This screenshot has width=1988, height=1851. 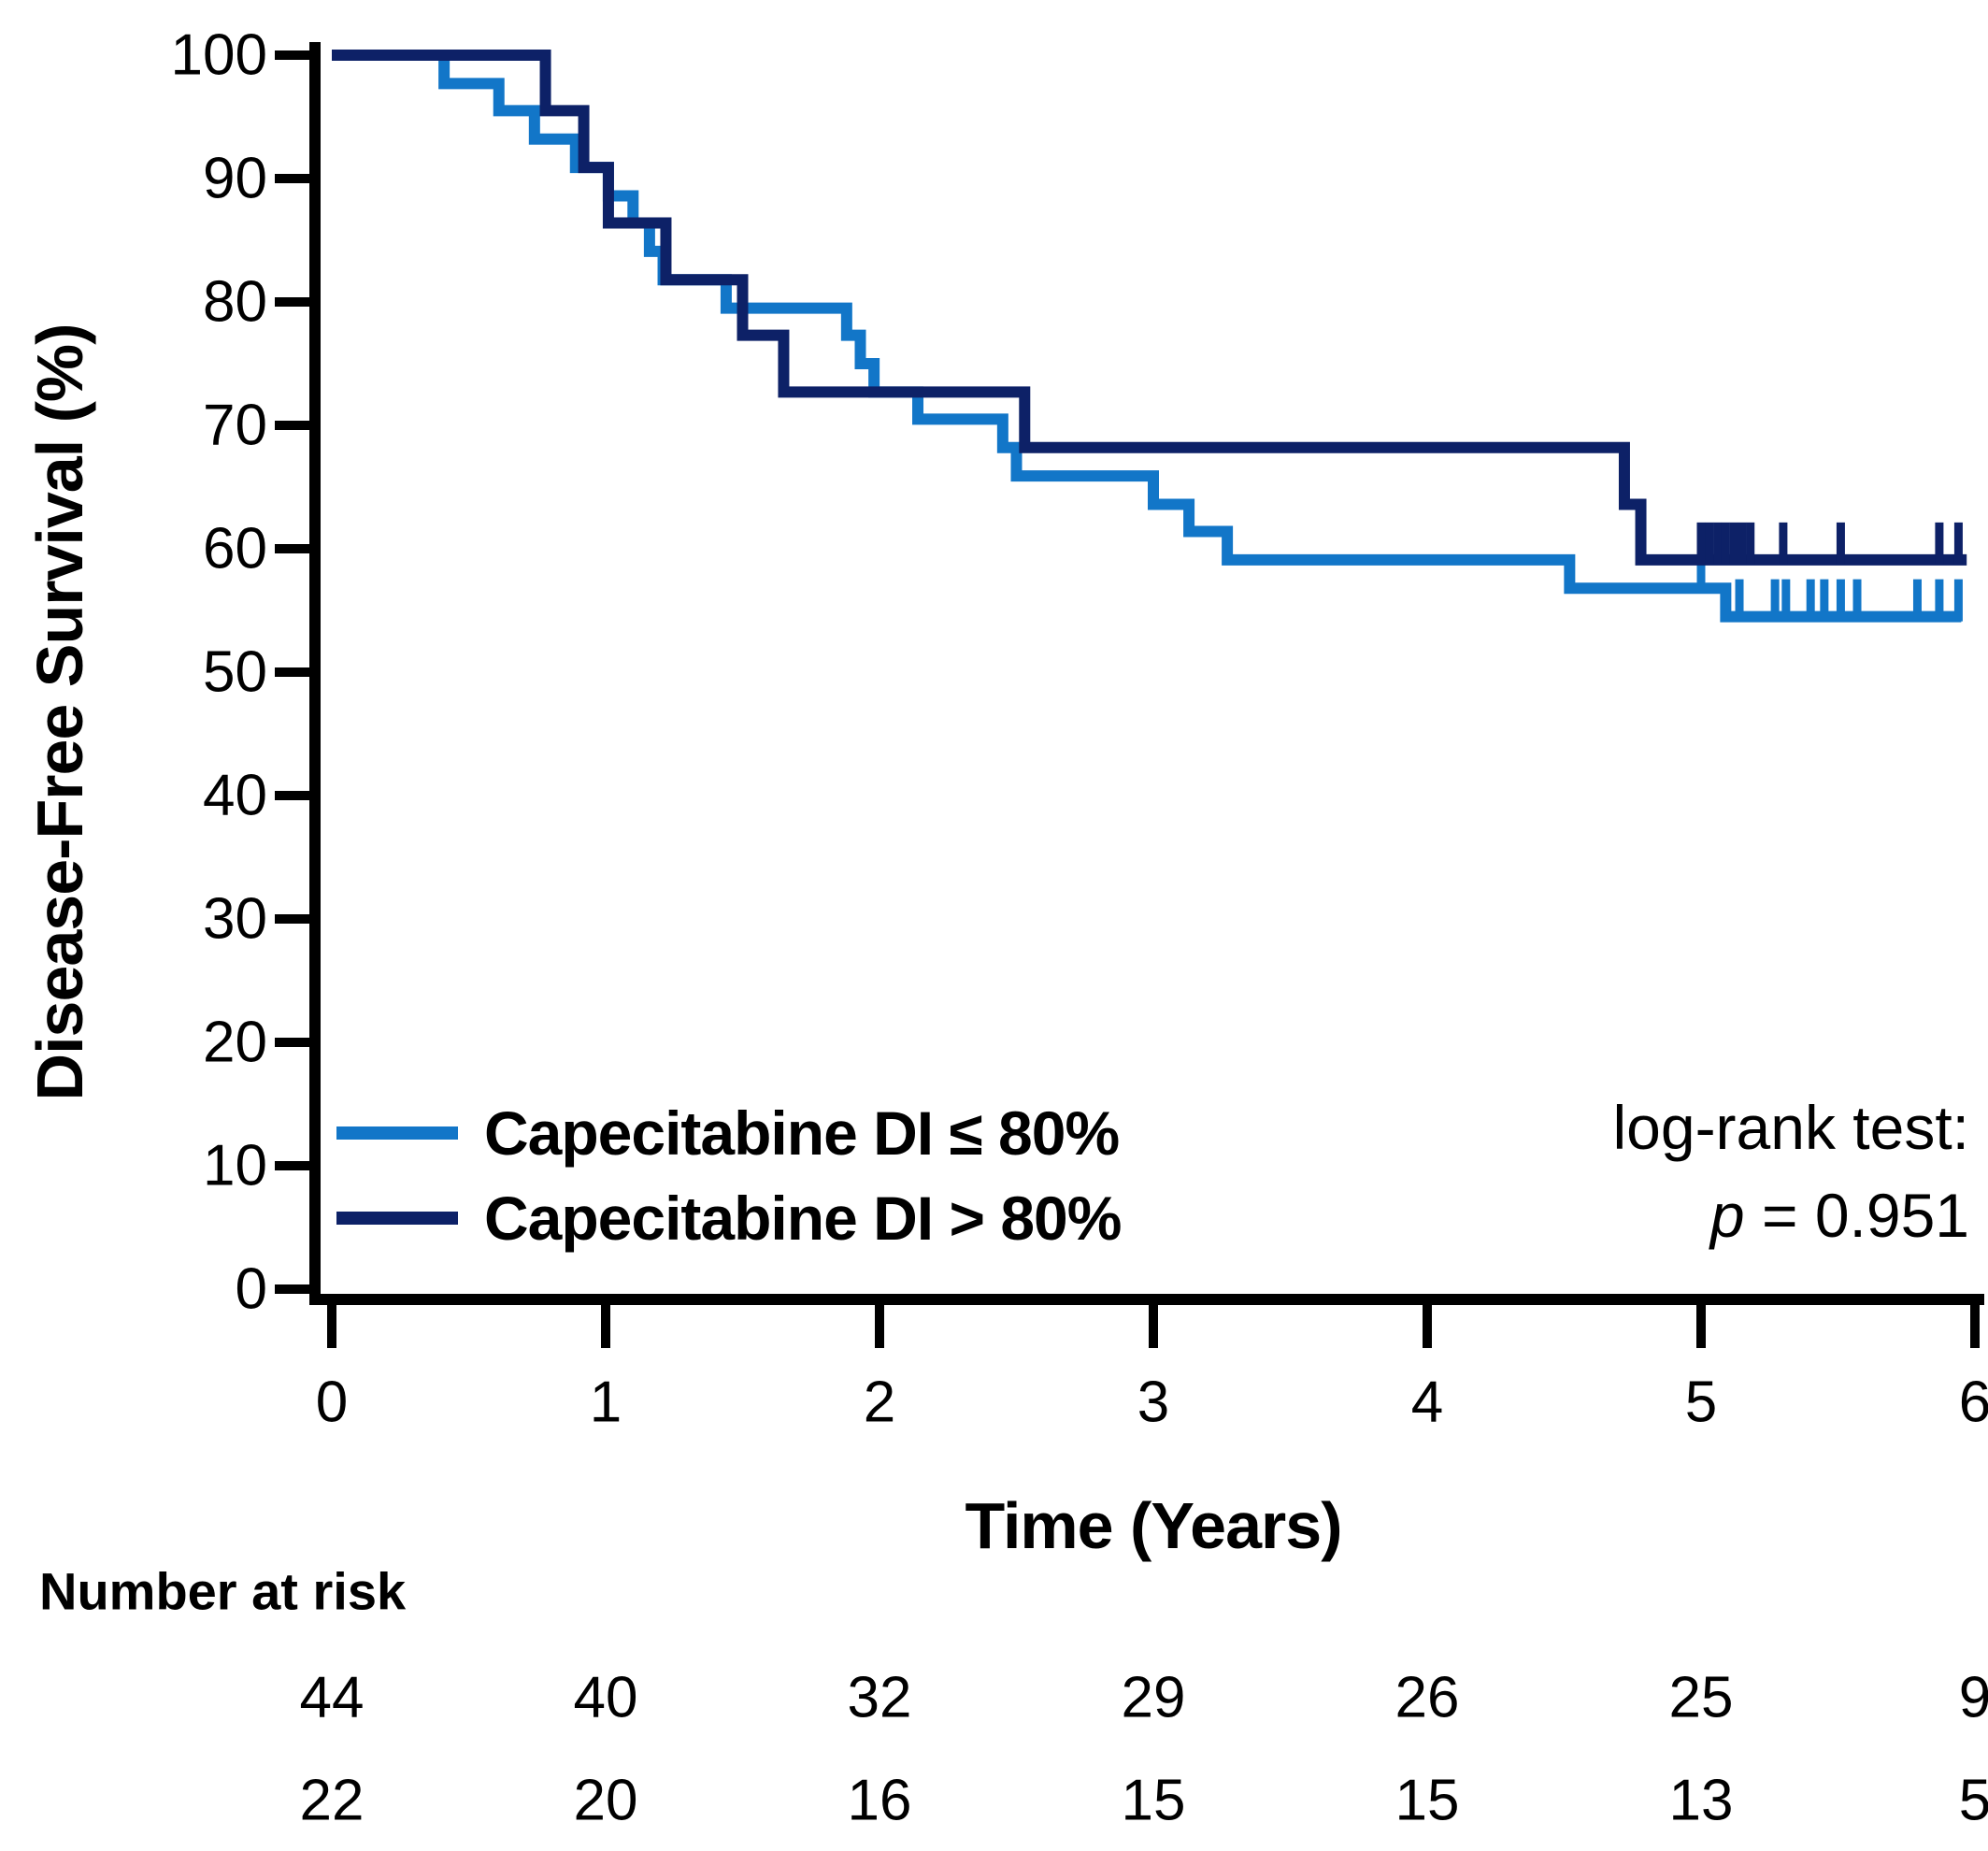 What do you see at coordinates (59, 712) in the screenshot?
I see `y-axis-title: Disease-Free Survival (%)` at bounding box center [59, 712].